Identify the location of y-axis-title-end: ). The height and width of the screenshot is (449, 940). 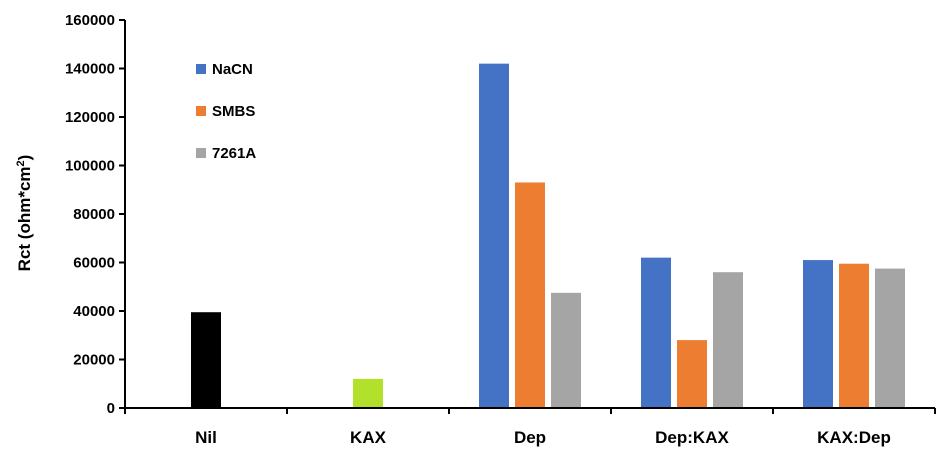
(24, 158).